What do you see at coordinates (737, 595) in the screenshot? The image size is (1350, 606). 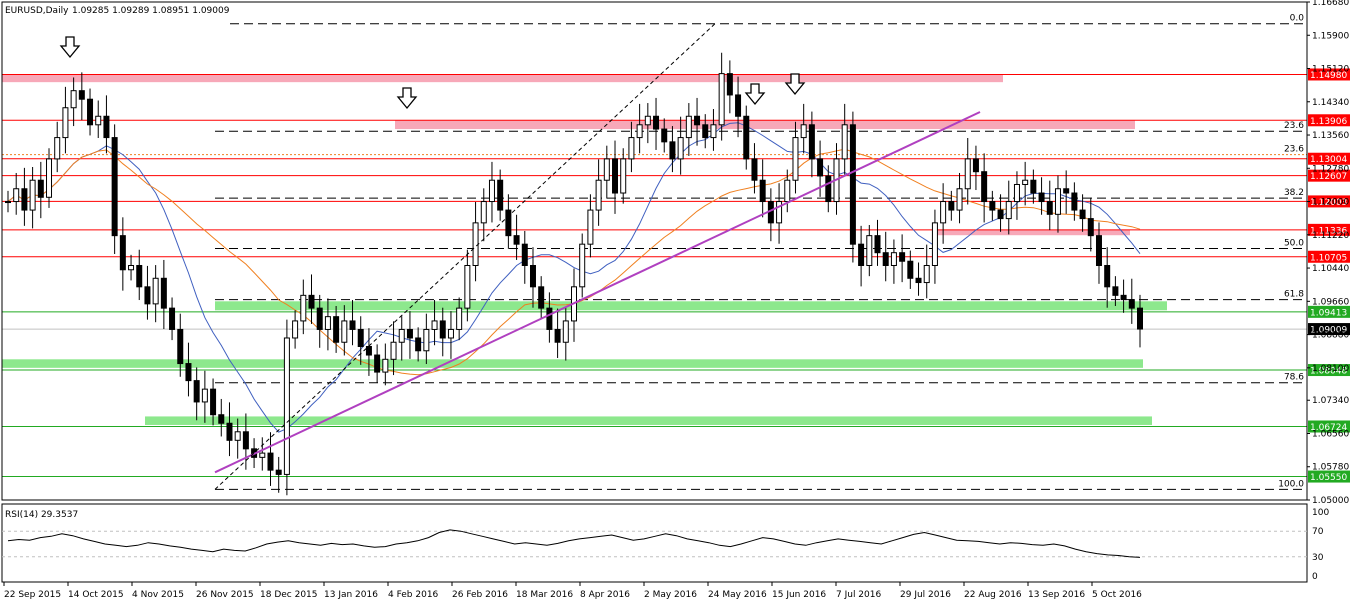 I see `date-tick-label: 24 May 2016` at bounding box center [737, 595].